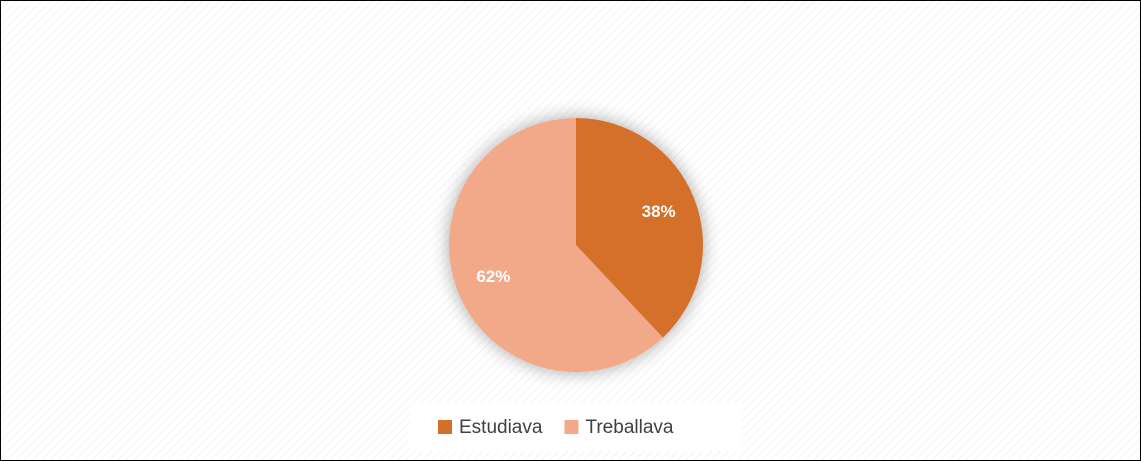 This screenshot has height=461, width=1141. Describe the element at coordinates (629, 427) in the screenshot. I see `legend-label: Treballava` at that location.